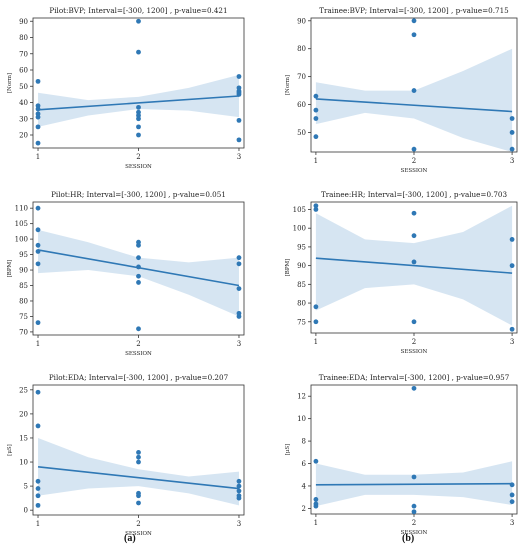 This screenshot has height=550, width=524. I want to click on pilot-hr-ytick-label: 95, so click(23, 255).